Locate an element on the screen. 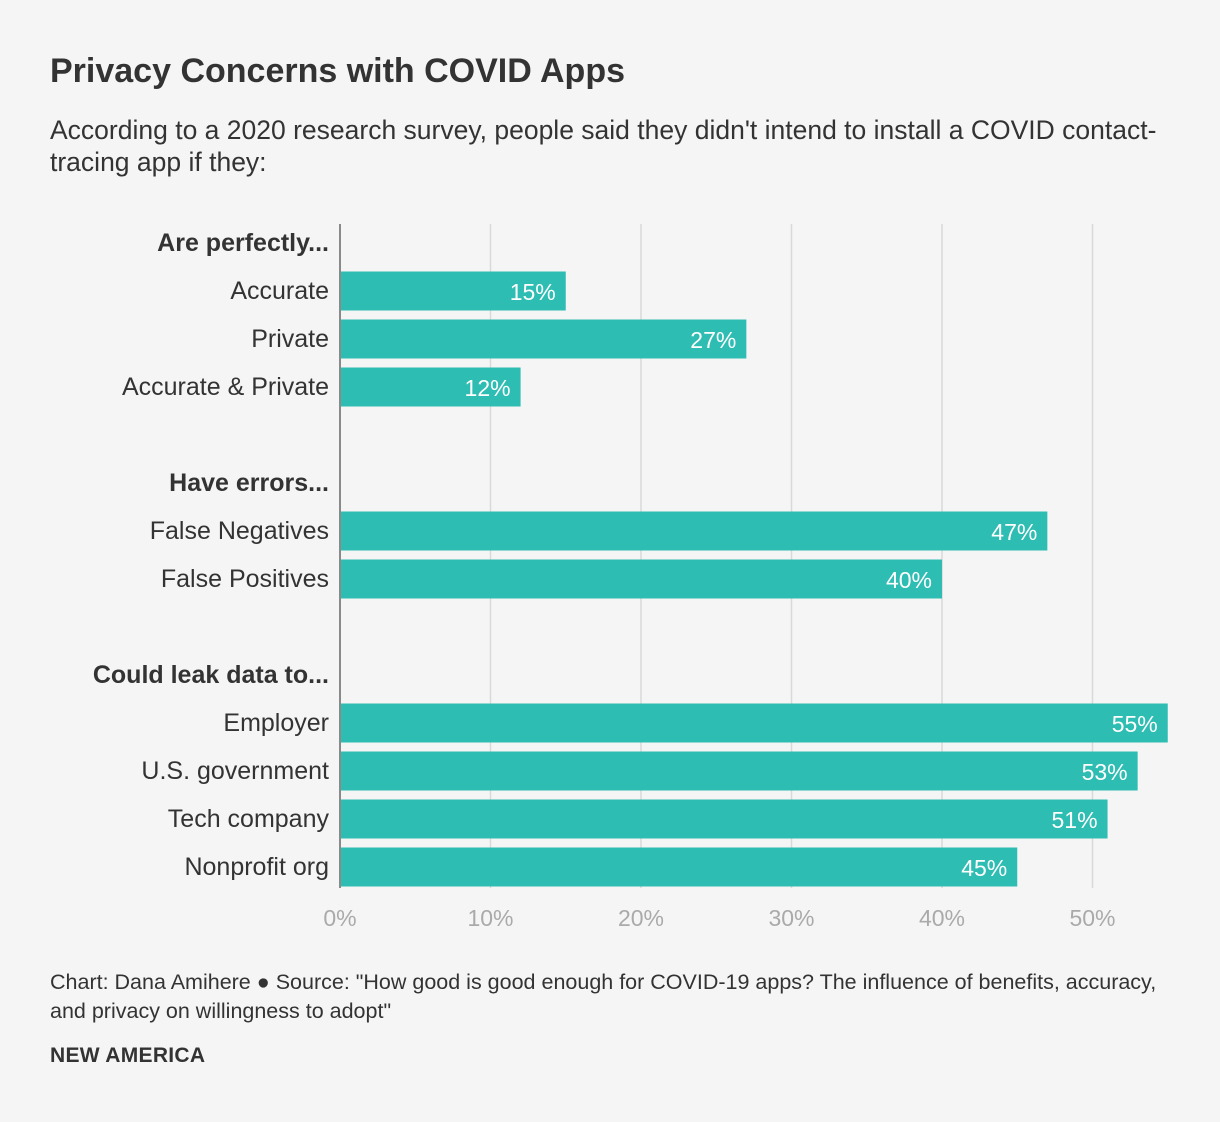 The height and width of the screenshot is (1122, 1220). x-tick-label: 10% is located at coordinates (490, 918).